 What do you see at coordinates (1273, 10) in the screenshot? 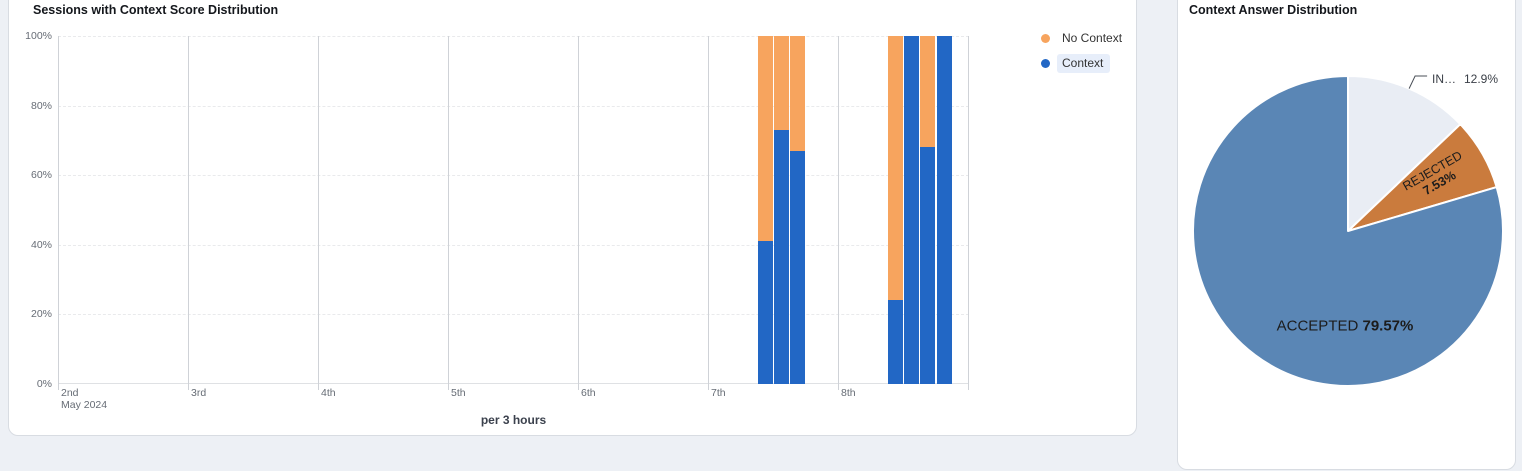
I see `answer-distribution-title: Context Answer Distribution` at bounding box center [1273, 10].